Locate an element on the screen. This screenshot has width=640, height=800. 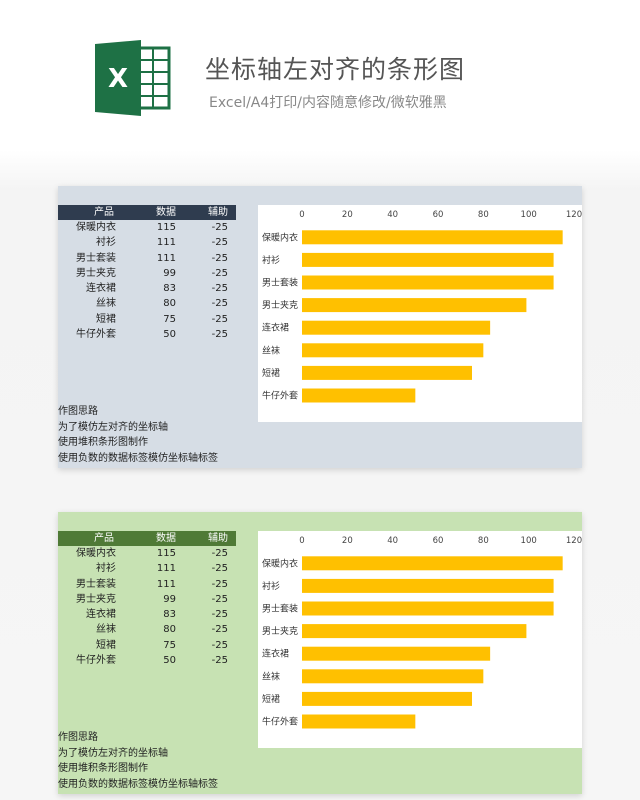
cell-product: 牛仔外套 is located at coordinates (96, 661).